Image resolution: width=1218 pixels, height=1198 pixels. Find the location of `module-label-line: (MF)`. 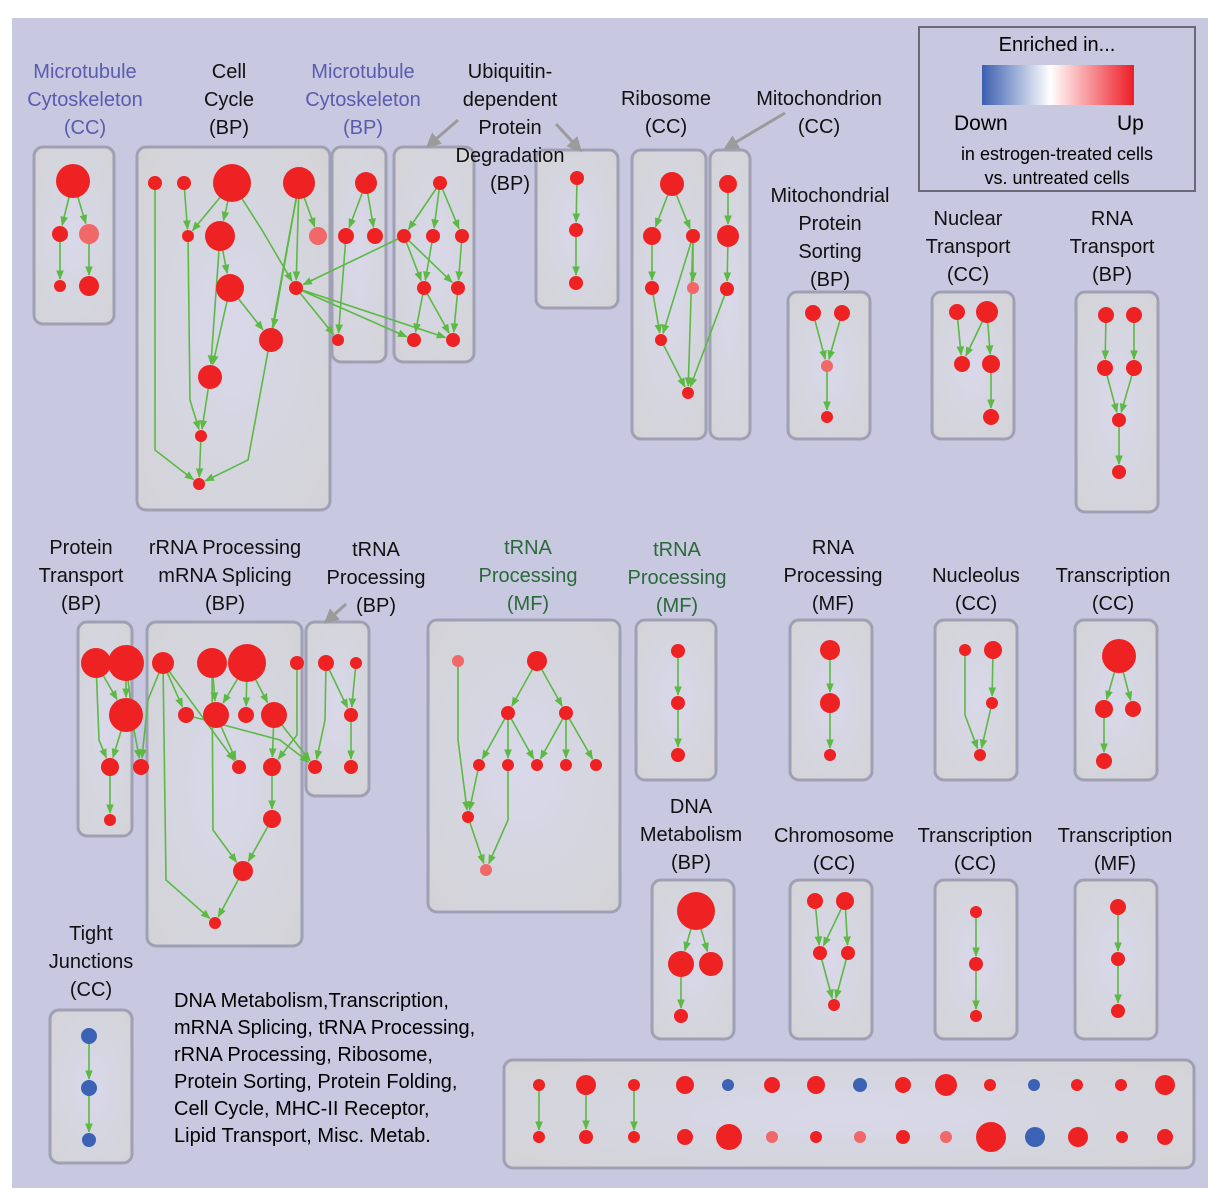

module-label-line: (MF) is located at coordinates (833, 604).